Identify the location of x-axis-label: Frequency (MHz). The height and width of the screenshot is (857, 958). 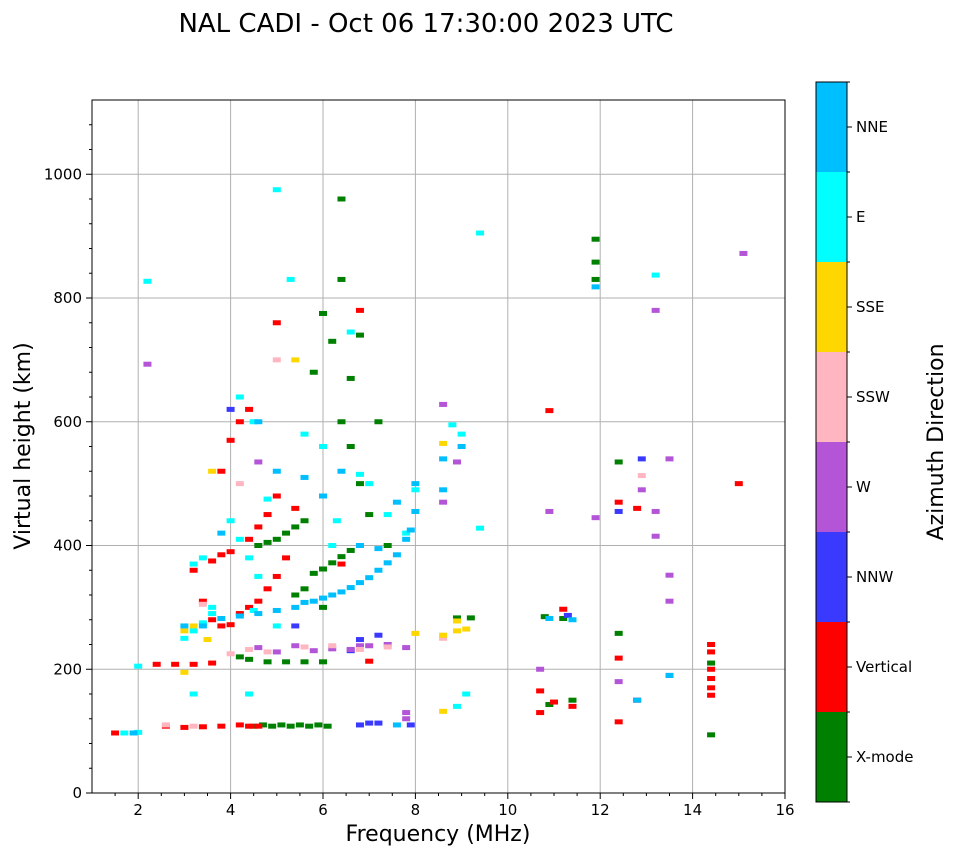
(438, 834).